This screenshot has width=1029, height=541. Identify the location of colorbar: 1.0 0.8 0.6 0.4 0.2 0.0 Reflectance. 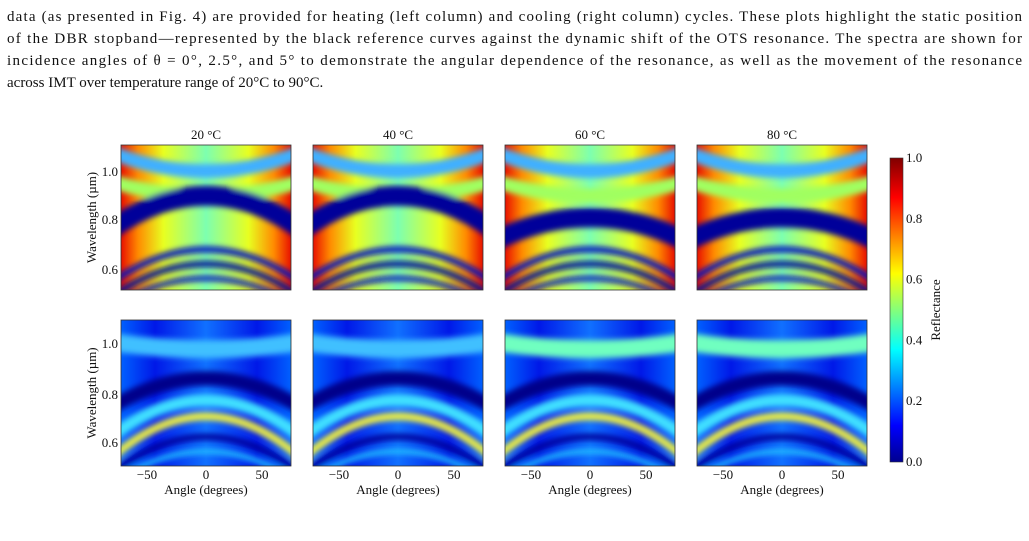
(916, 309).